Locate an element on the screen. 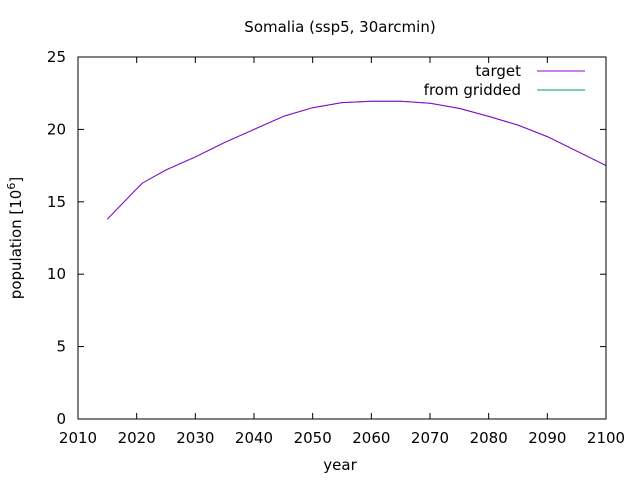  y-tick-label: 10 is located at coordinates (56, 274).